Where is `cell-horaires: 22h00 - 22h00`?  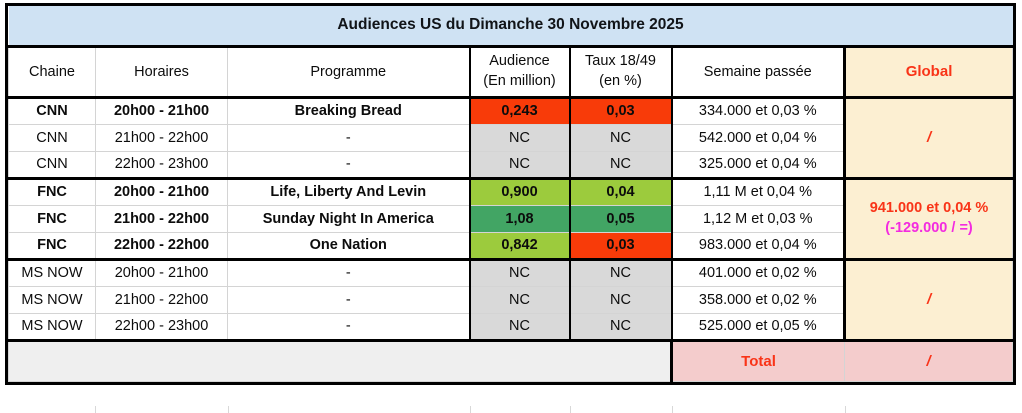
cell-horaires: 22h00 - 22h00 is located at coordinates (161, 245).